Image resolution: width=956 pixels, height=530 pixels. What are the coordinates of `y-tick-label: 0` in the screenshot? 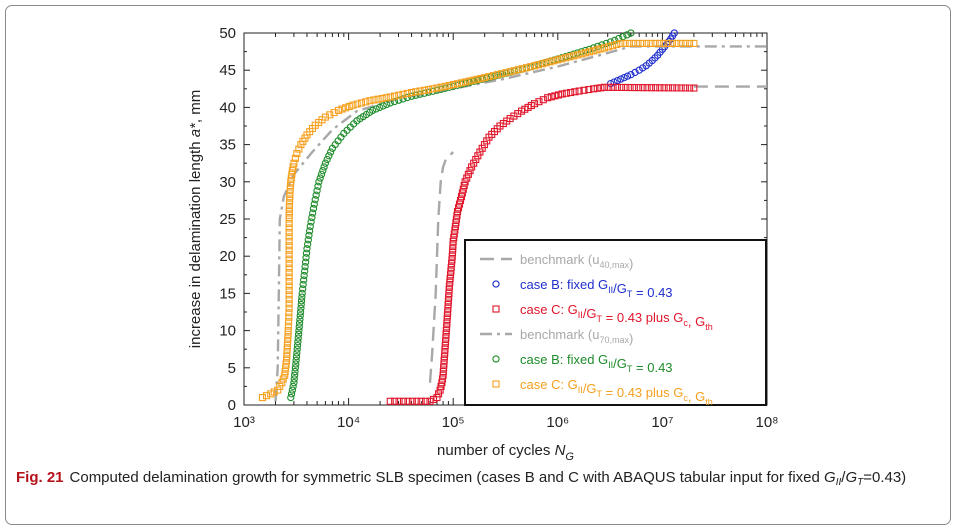 It's located at (232, 405).